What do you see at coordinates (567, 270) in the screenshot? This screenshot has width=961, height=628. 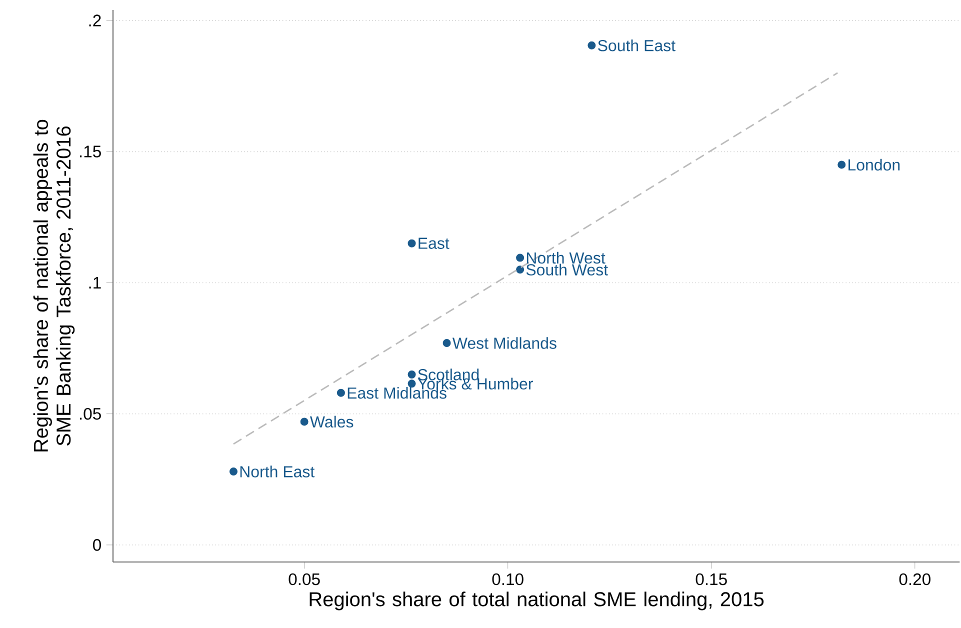 I see `annotation: South West` at bounding box center [567, 270].